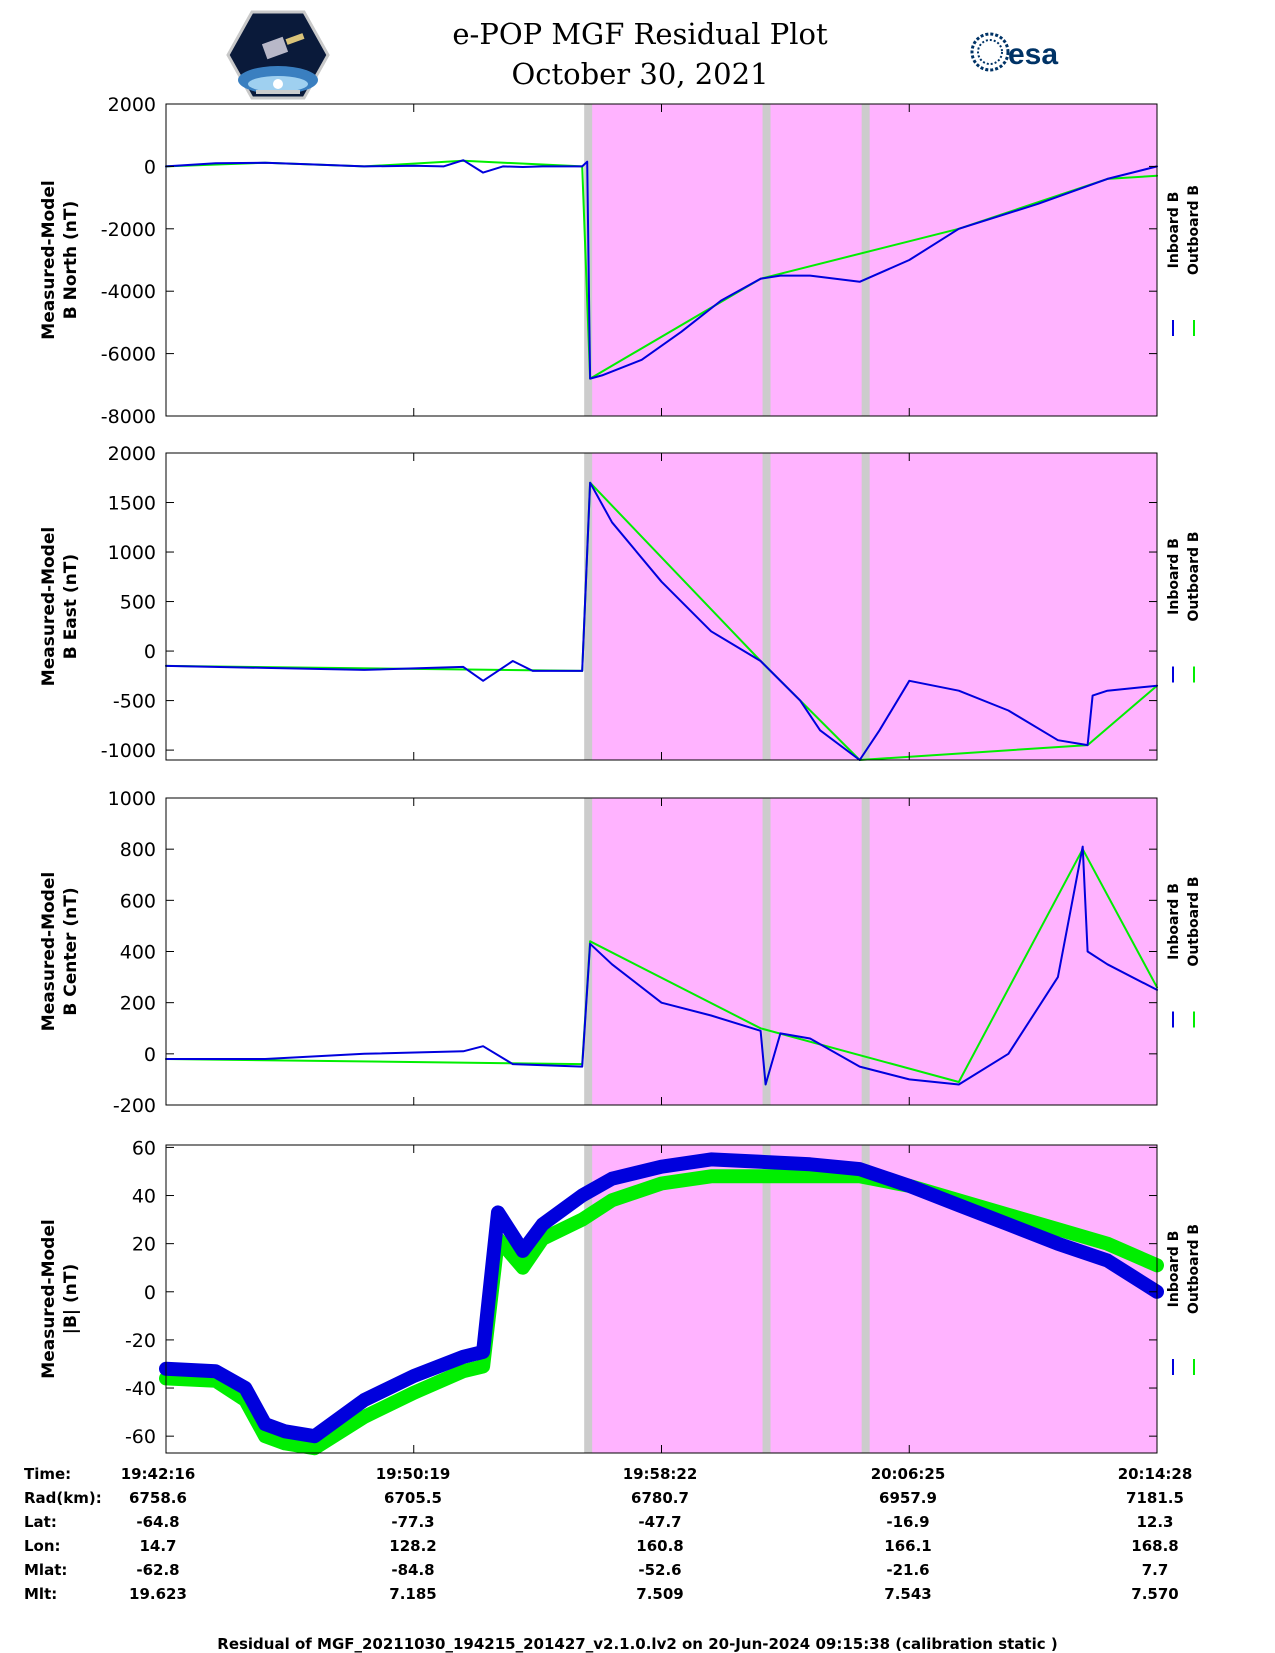 The image size is (1275, 1653). Describe the element at coordinates (158, 1474) in the screenshot. I see `footer-value: 19:42:16` at that location.